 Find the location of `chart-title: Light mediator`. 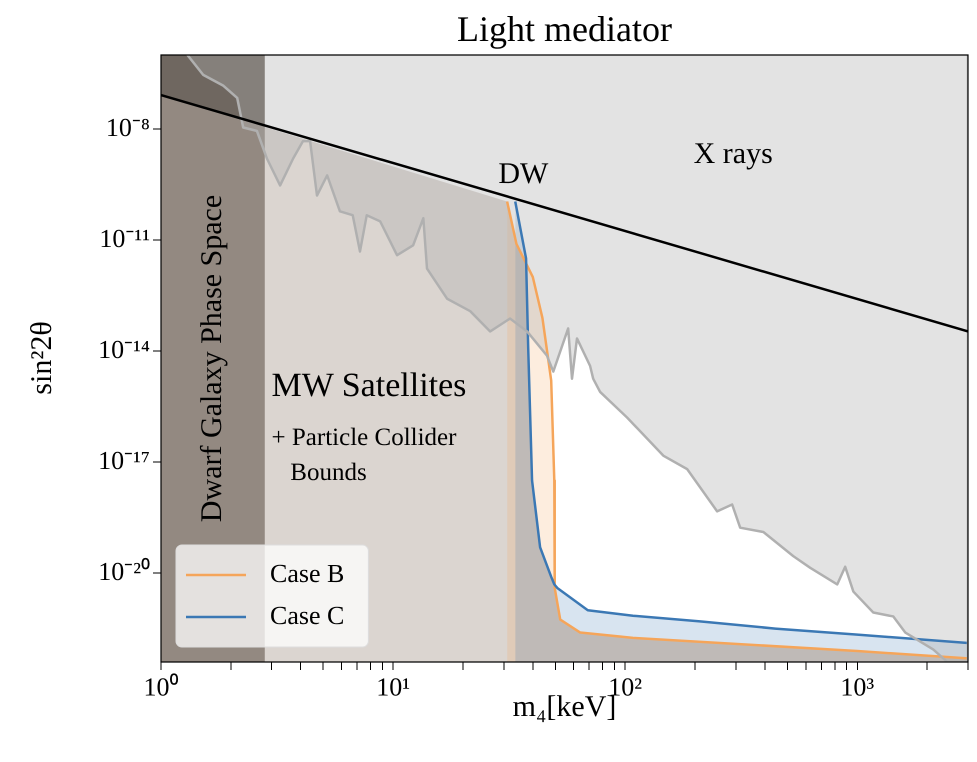

chart-title: Light mediator is located at coordinates (564, 29).